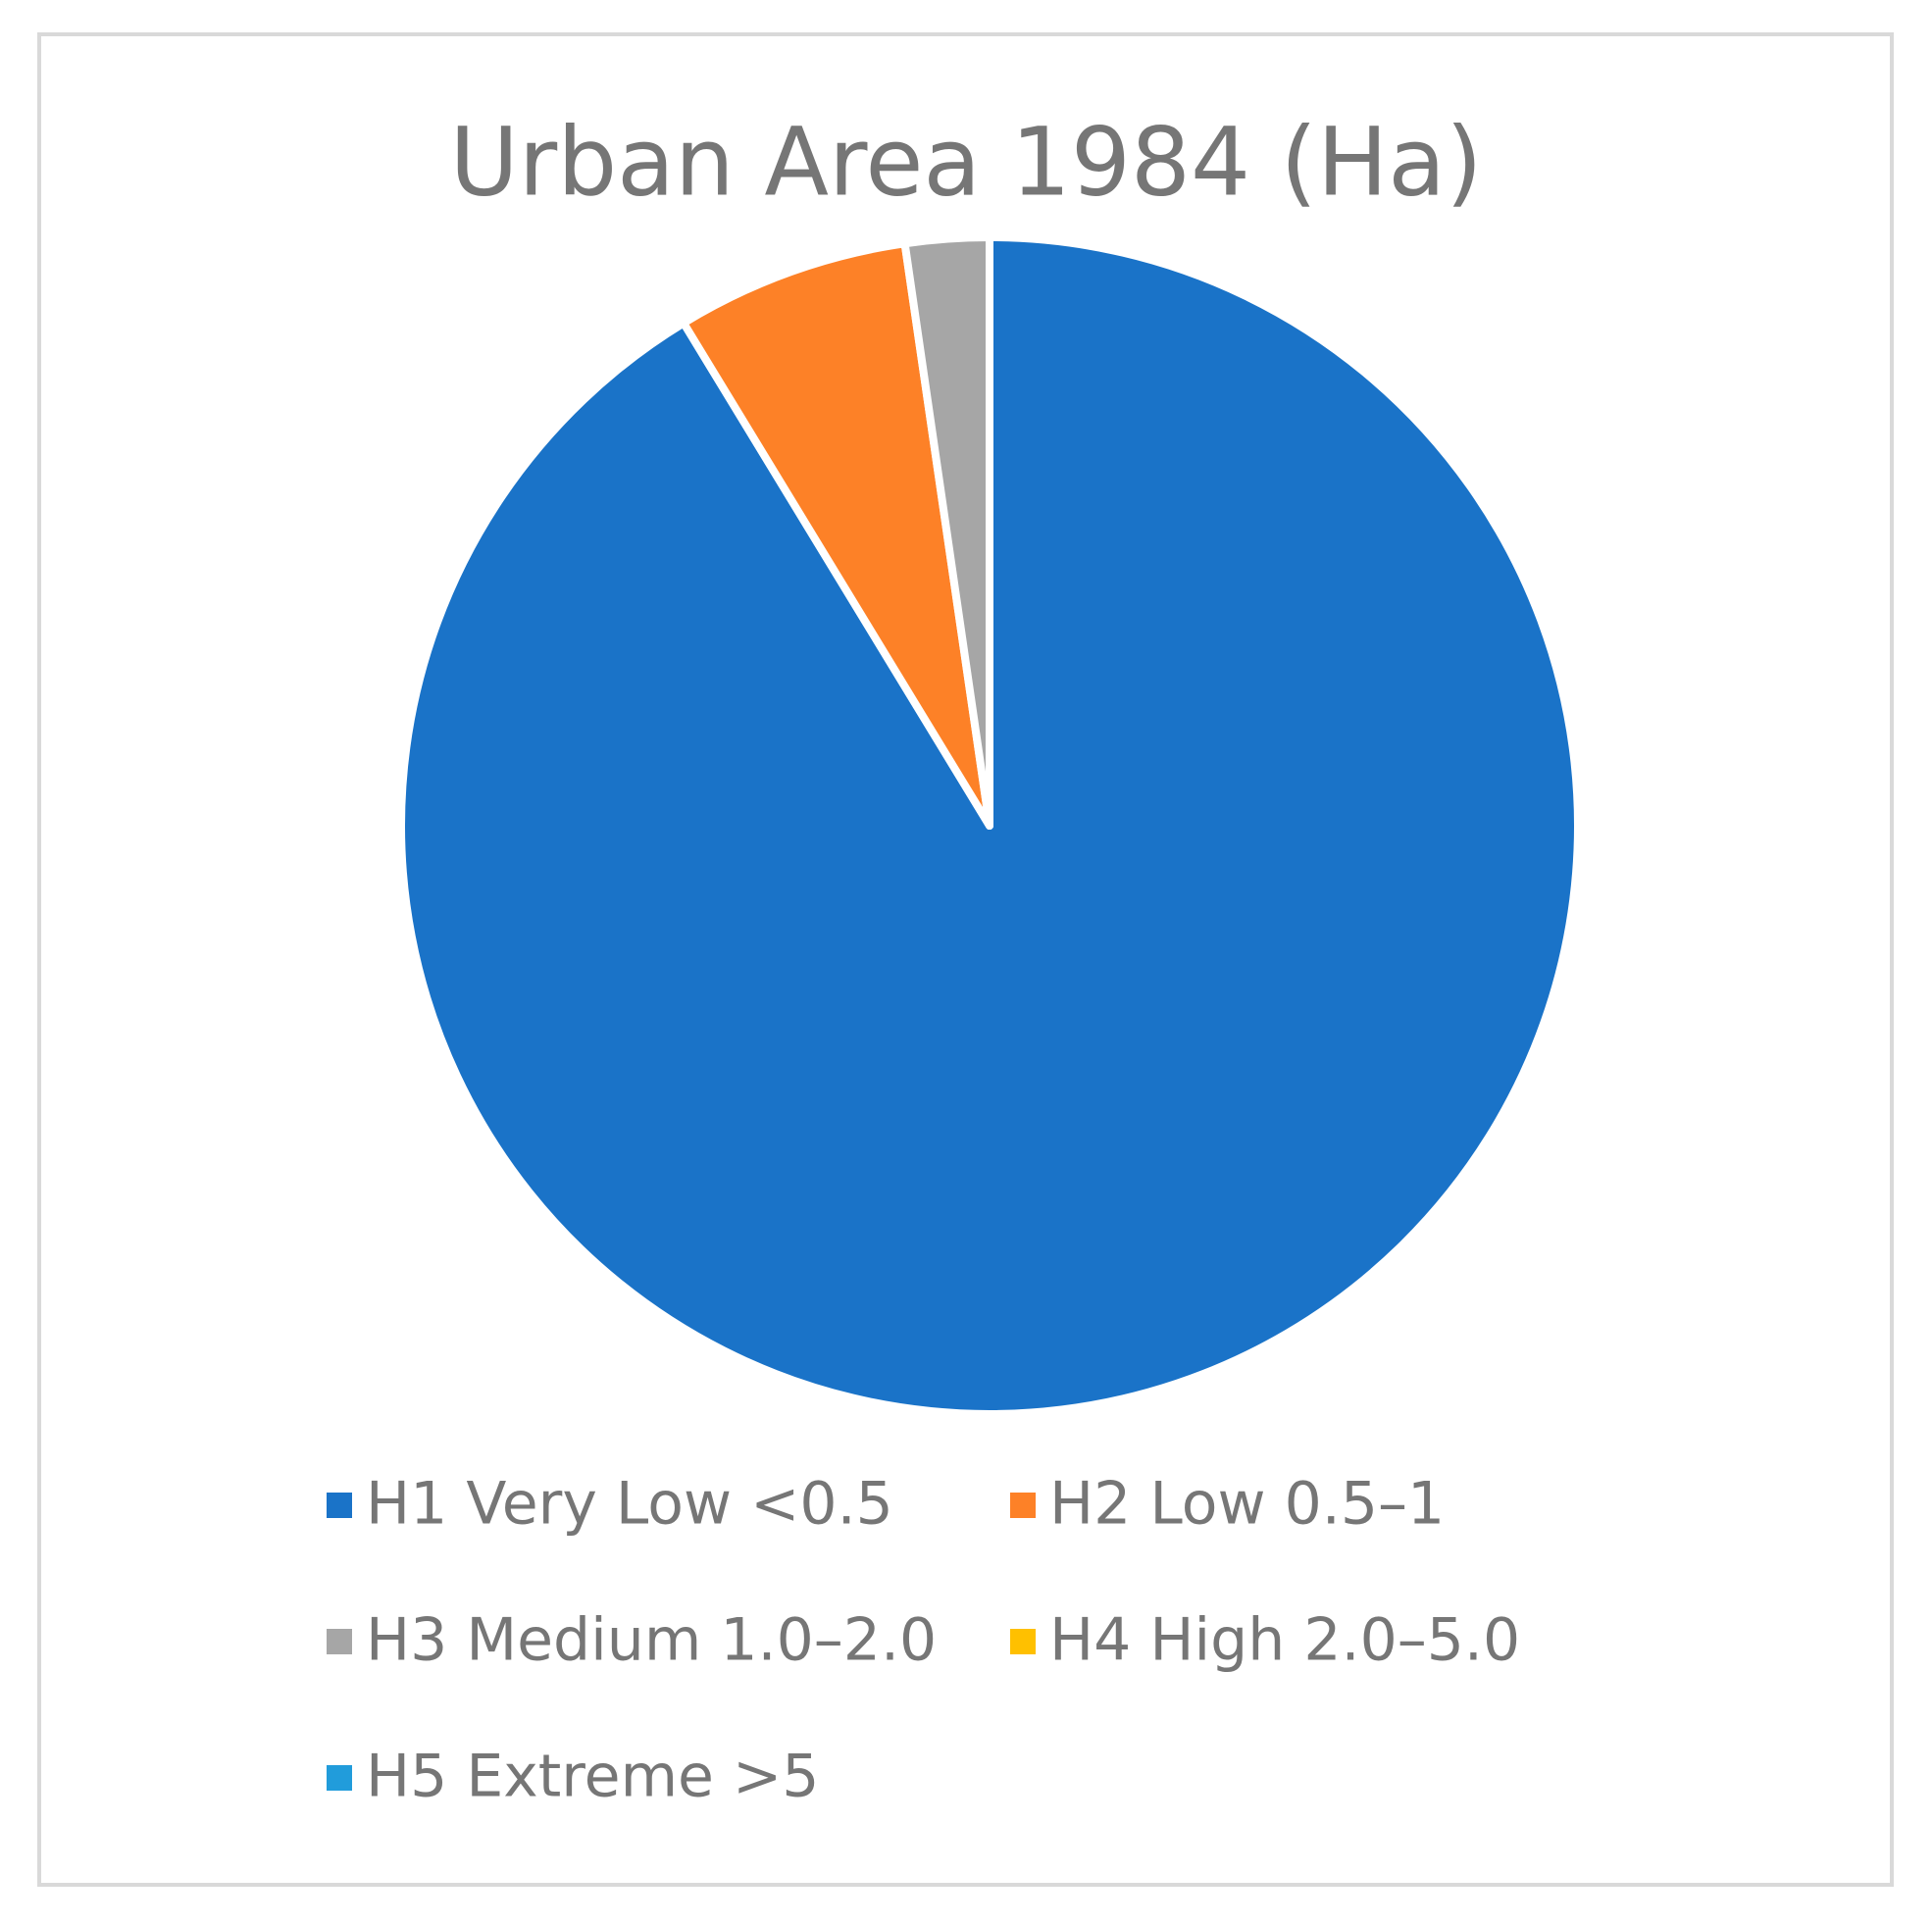 The image size is (1932, 1925). Describe the element at coordinates (629, 1505) in the screenshot. I see `legend-label: H1 Very Low <0.5` at that location.